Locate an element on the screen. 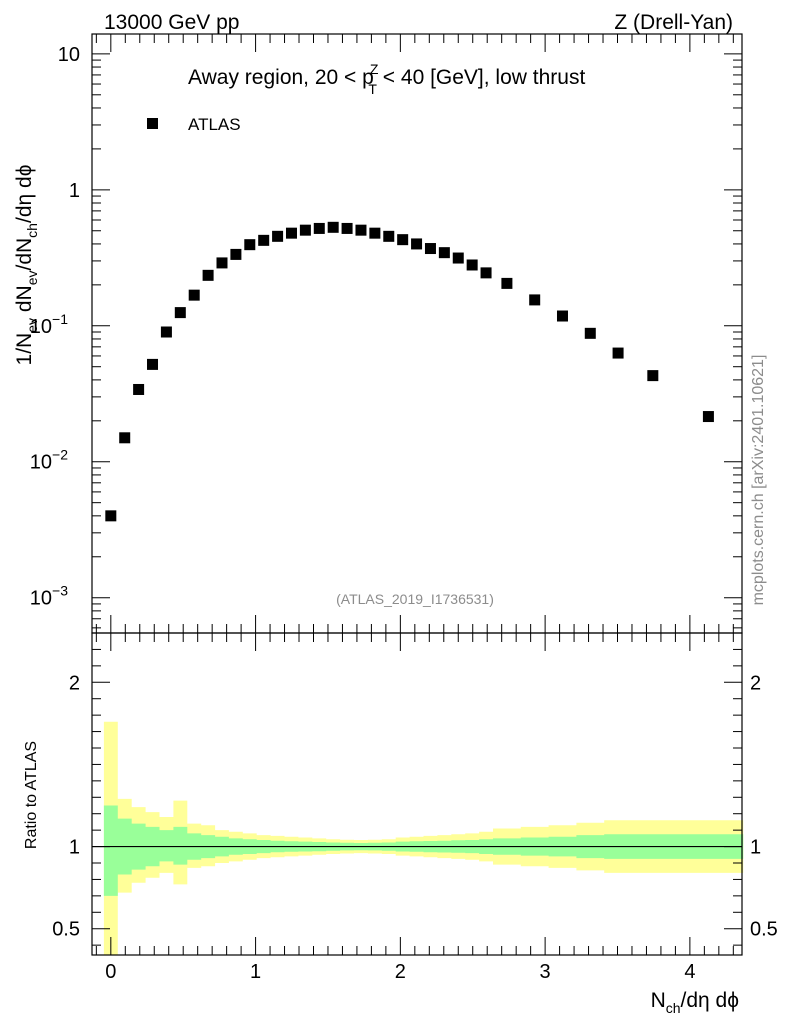 This screenshot has height=1024, width=786. legend-marker is located at coordinates (152, 123).